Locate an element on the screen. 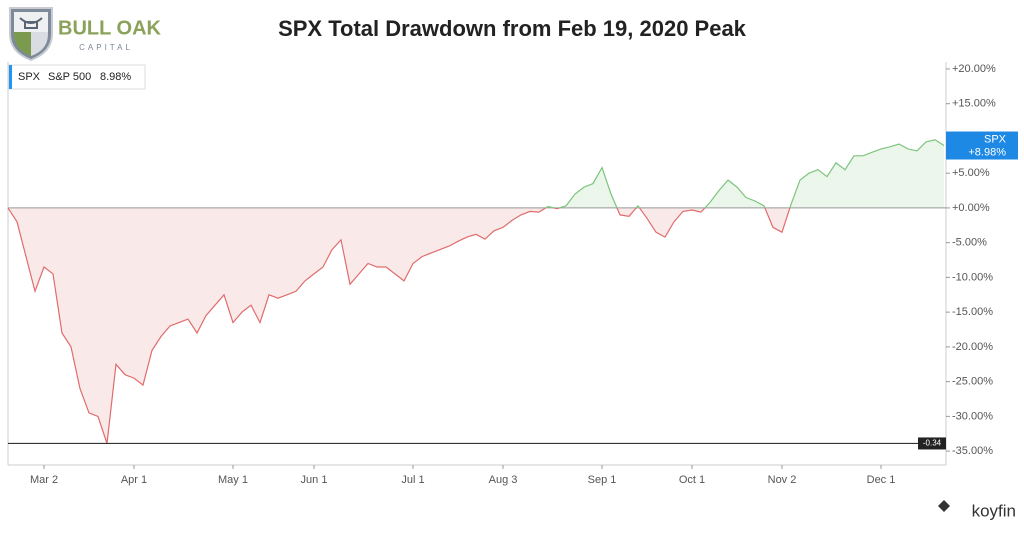 This screenshot has width=1024, height=534. x-tick-label: Aug 3 is located at coordinates (503, 480).